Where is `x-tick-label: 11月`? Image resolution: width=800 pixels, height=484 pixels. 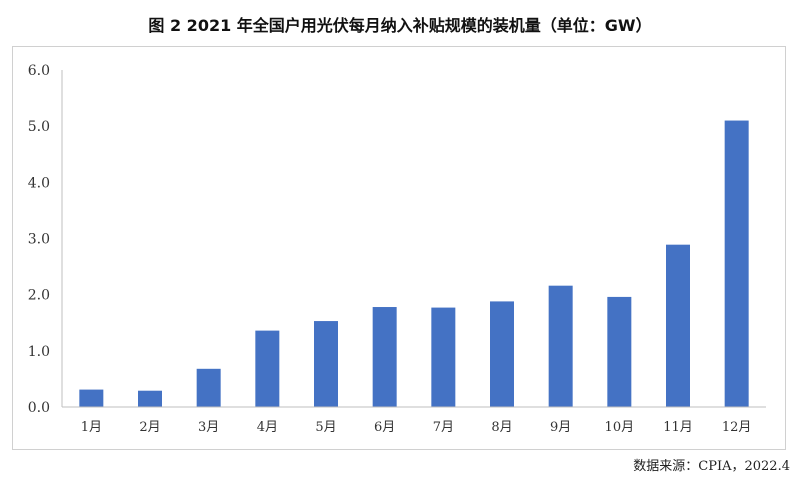
x-tick-label: 11月 is located at coordinates (678, 427).